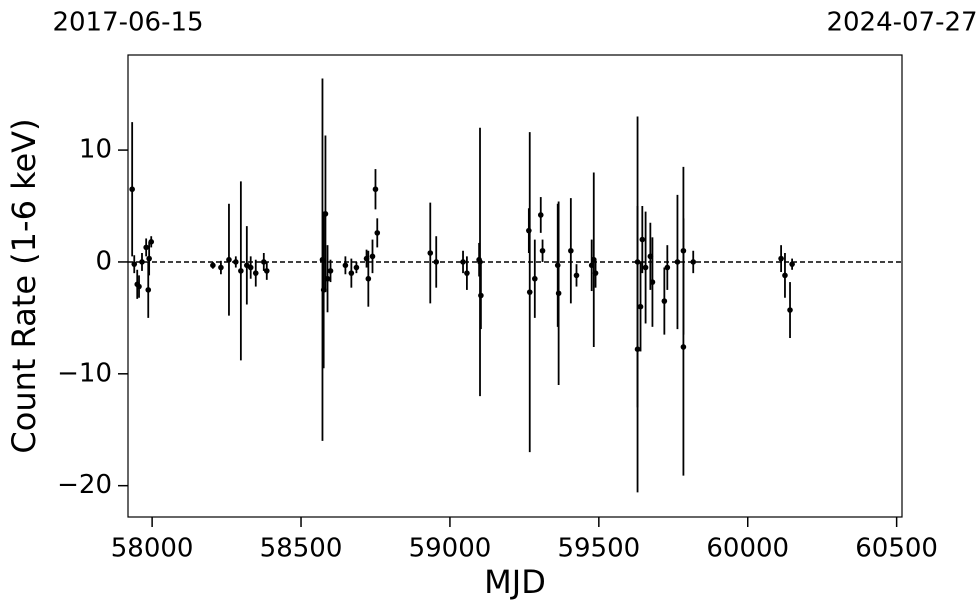  What do you see at coordinates (598, 549) in the screenshot?
I see `x-tick-label: 59500` at bounding box center [598, 549].